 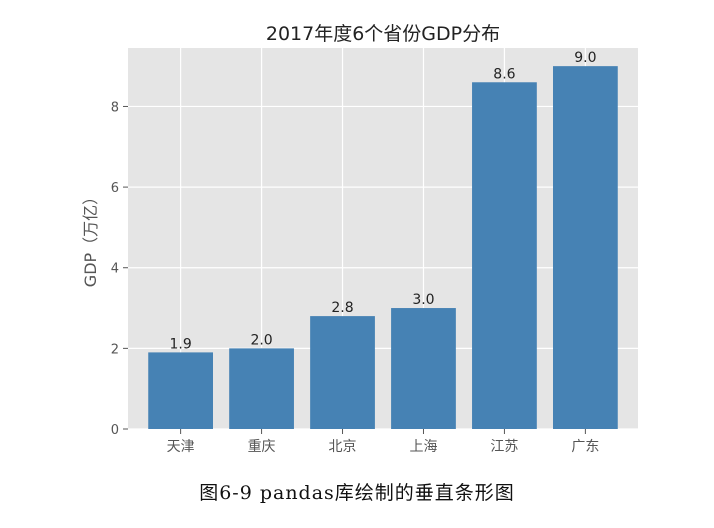 What do you see at coordinates (343, 447) in the screenshot?
I see `x-tick-label: 北京` at bounding box center [343, 447].